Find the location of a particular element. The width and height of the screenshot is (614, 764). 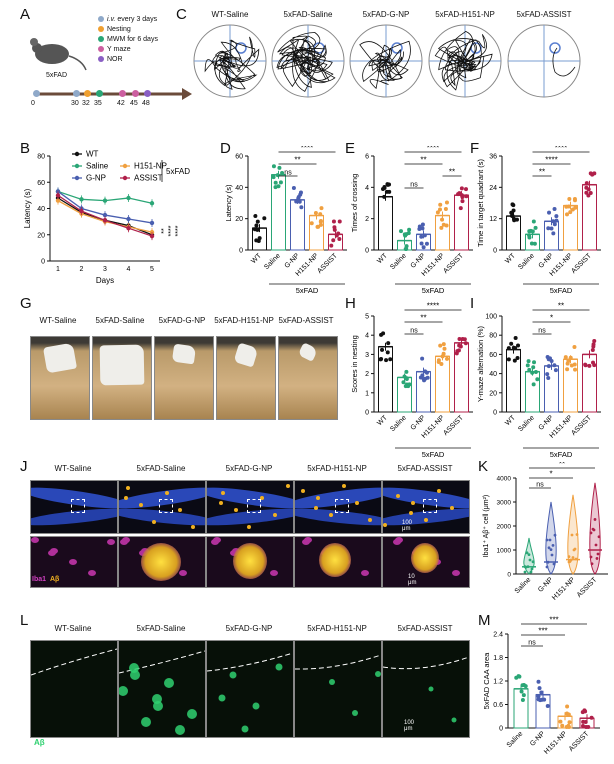

x-tick-label: Saline is located at coordinates (398, 423).